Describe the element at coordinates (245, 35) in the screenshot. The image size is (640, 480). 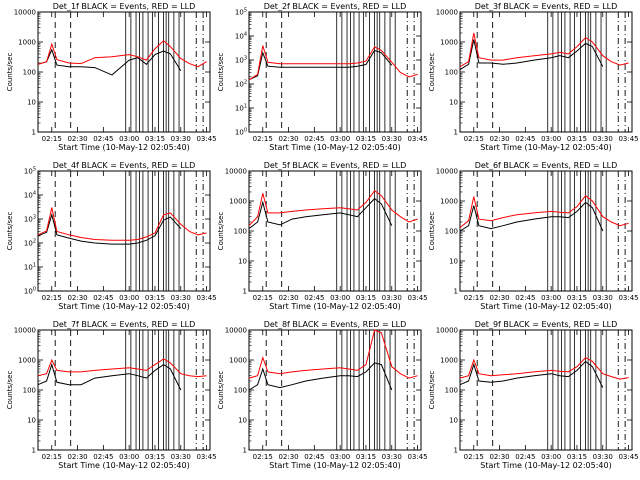
I see `y-tick-exponent: 4` at that location.